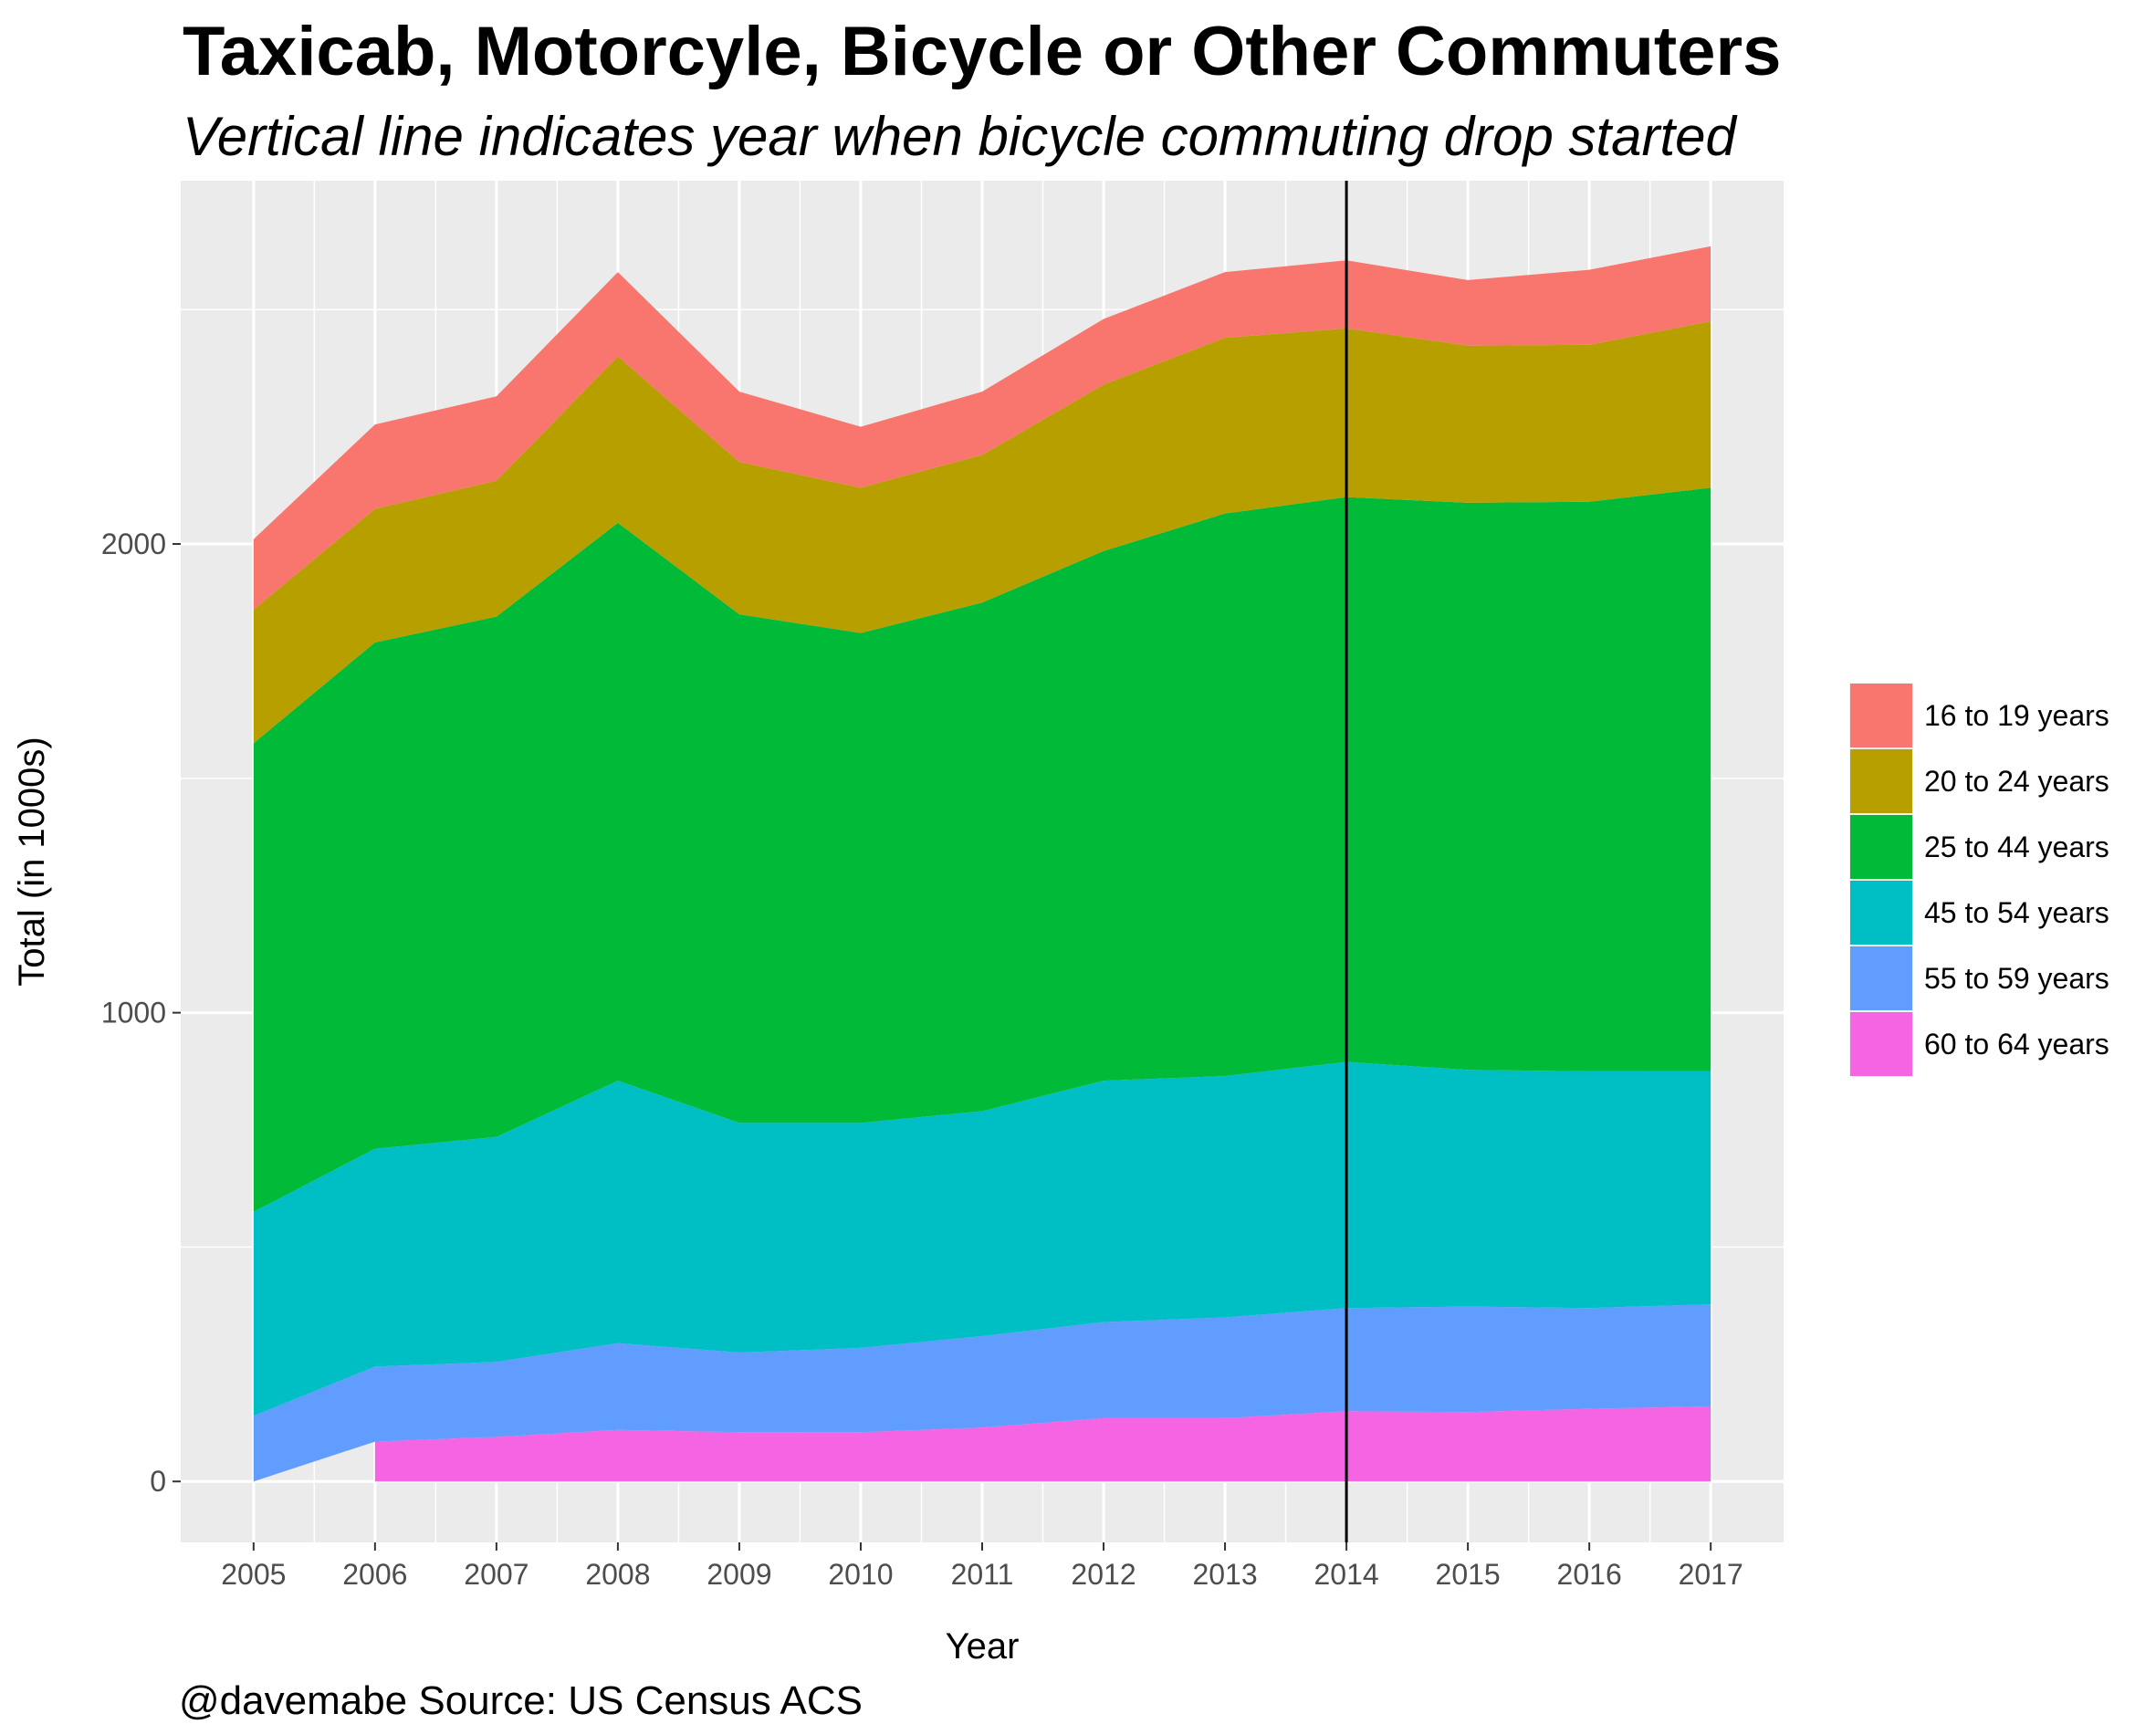  Describe the element at coordinates (1881, 781) in the screenshot. I see `legend-swatch-20-to-24-years` at that location.